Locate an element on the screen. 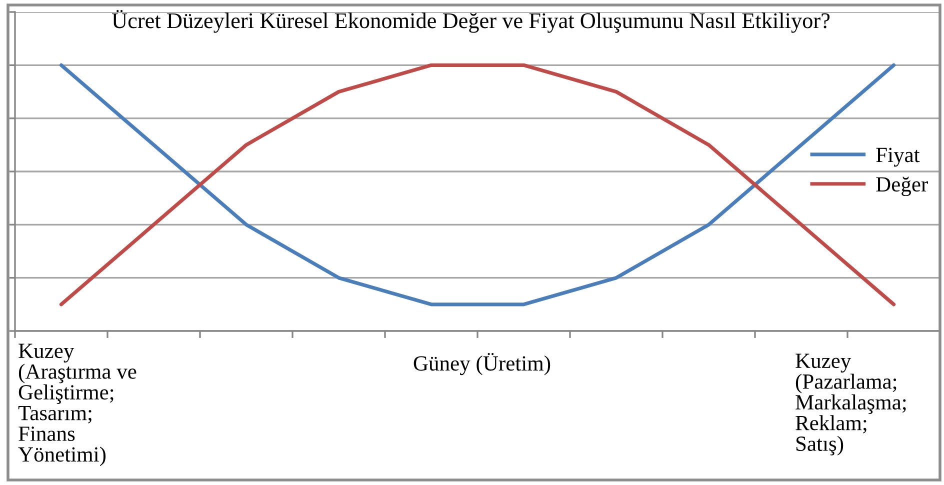 This screenshot has height=485, width=944. text: Güney (Üretim) is located at coordinates (482, 364).